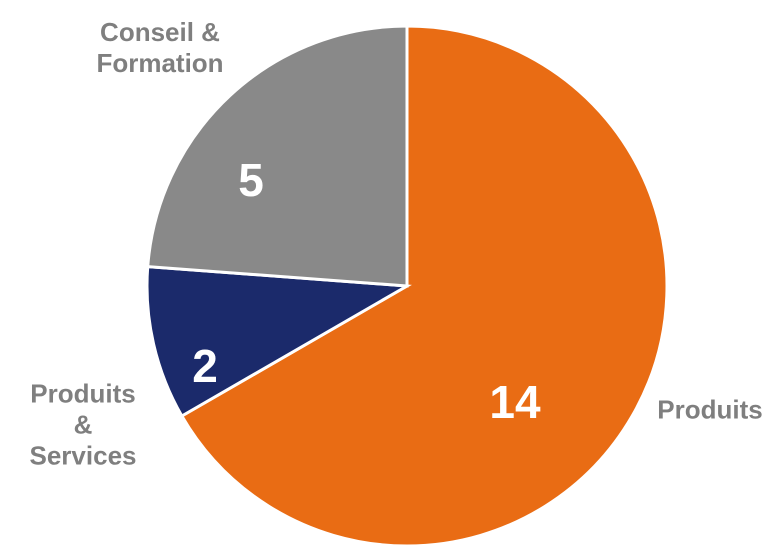 The width and height of the screenshot is (777, 547). Describe the element at coordinates (83, 424) in the screenshot. I see `category-label: Produits & Services` at that location.